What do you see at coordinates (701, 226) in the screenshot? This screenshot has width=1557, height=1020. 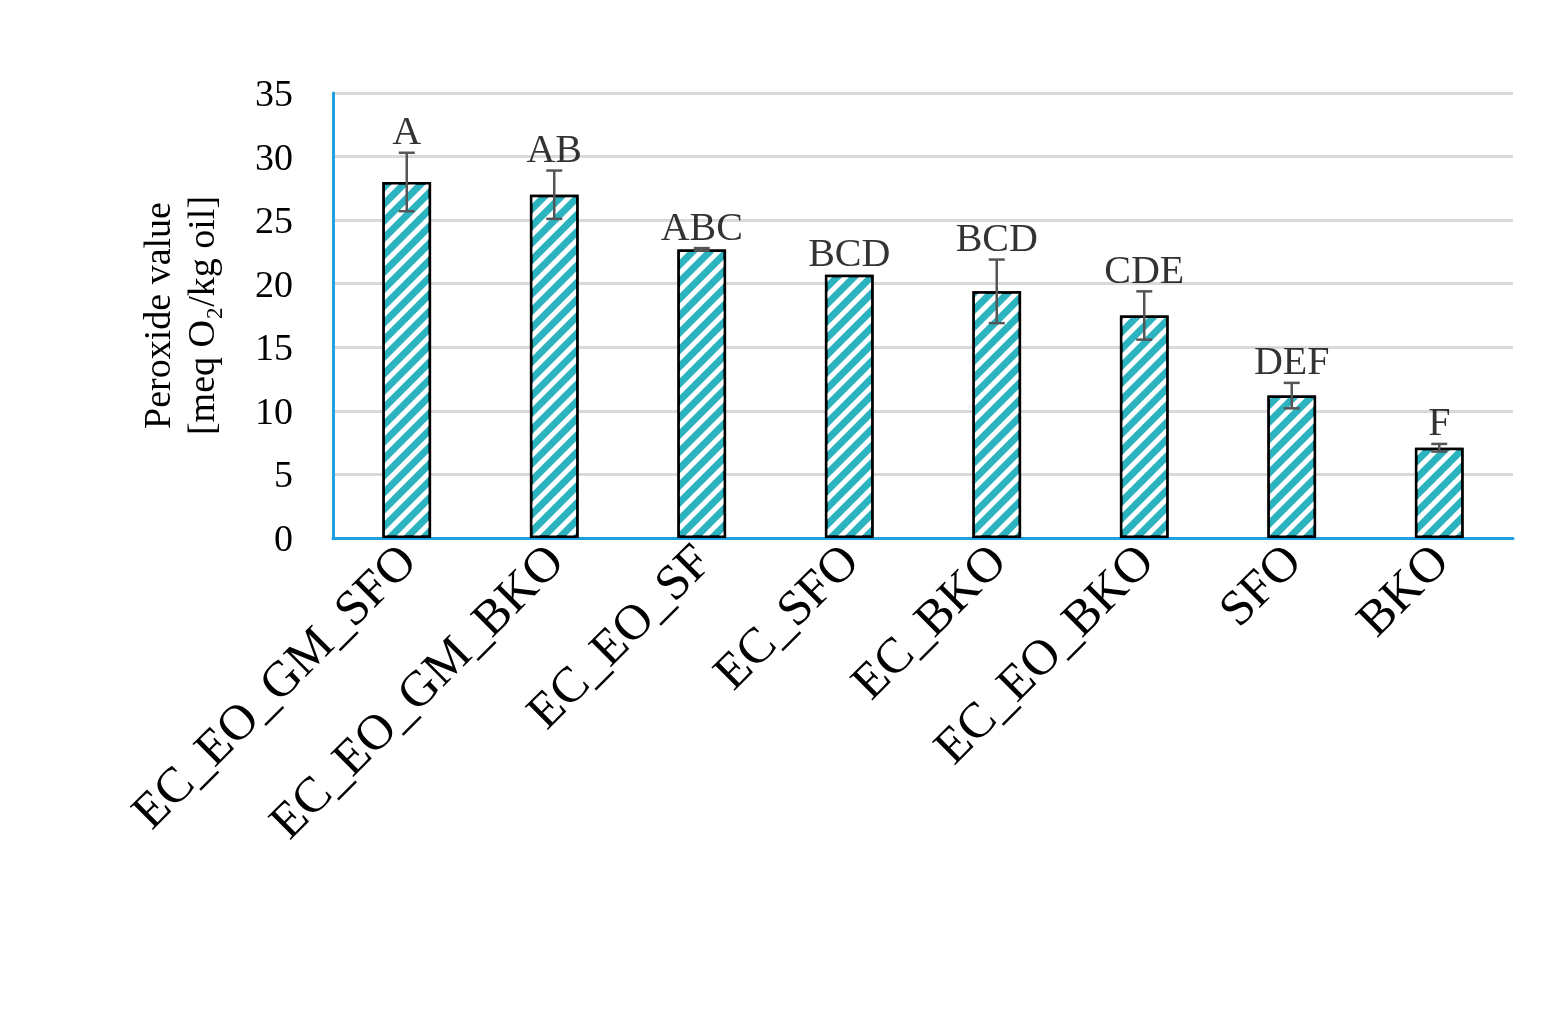 I see `annotation: ABC` at bounding box center [701, 226].